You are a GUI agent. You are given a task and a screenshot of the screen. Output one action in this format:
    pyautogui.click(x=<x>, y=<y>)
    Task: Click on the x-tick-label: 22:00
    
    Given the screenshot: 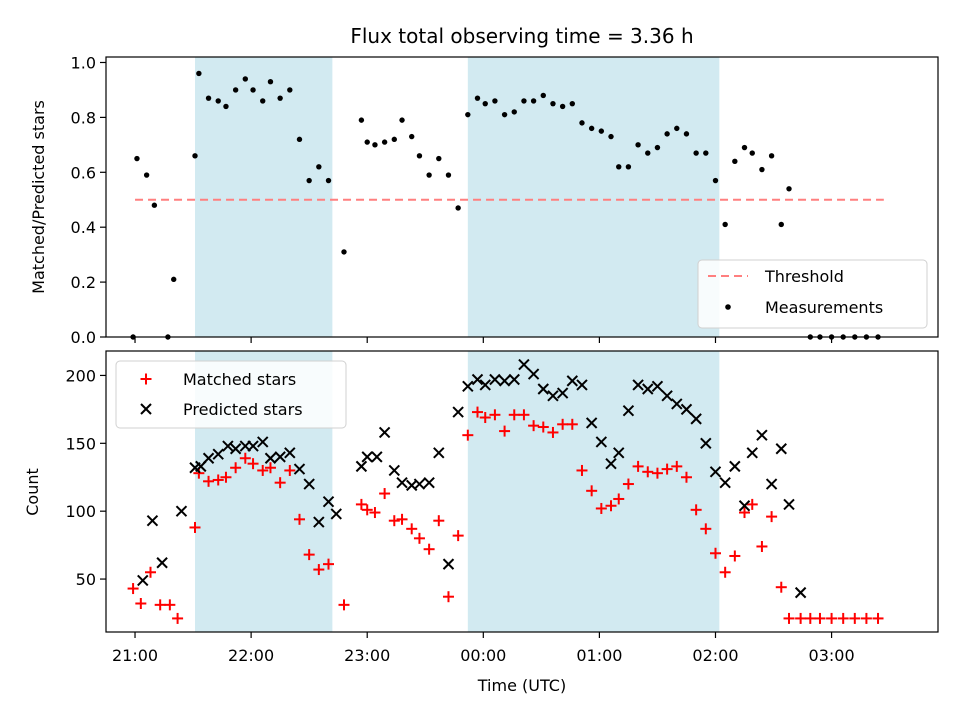 What is the action you would take?
    pyautogui.click(x=251, y=655)
    